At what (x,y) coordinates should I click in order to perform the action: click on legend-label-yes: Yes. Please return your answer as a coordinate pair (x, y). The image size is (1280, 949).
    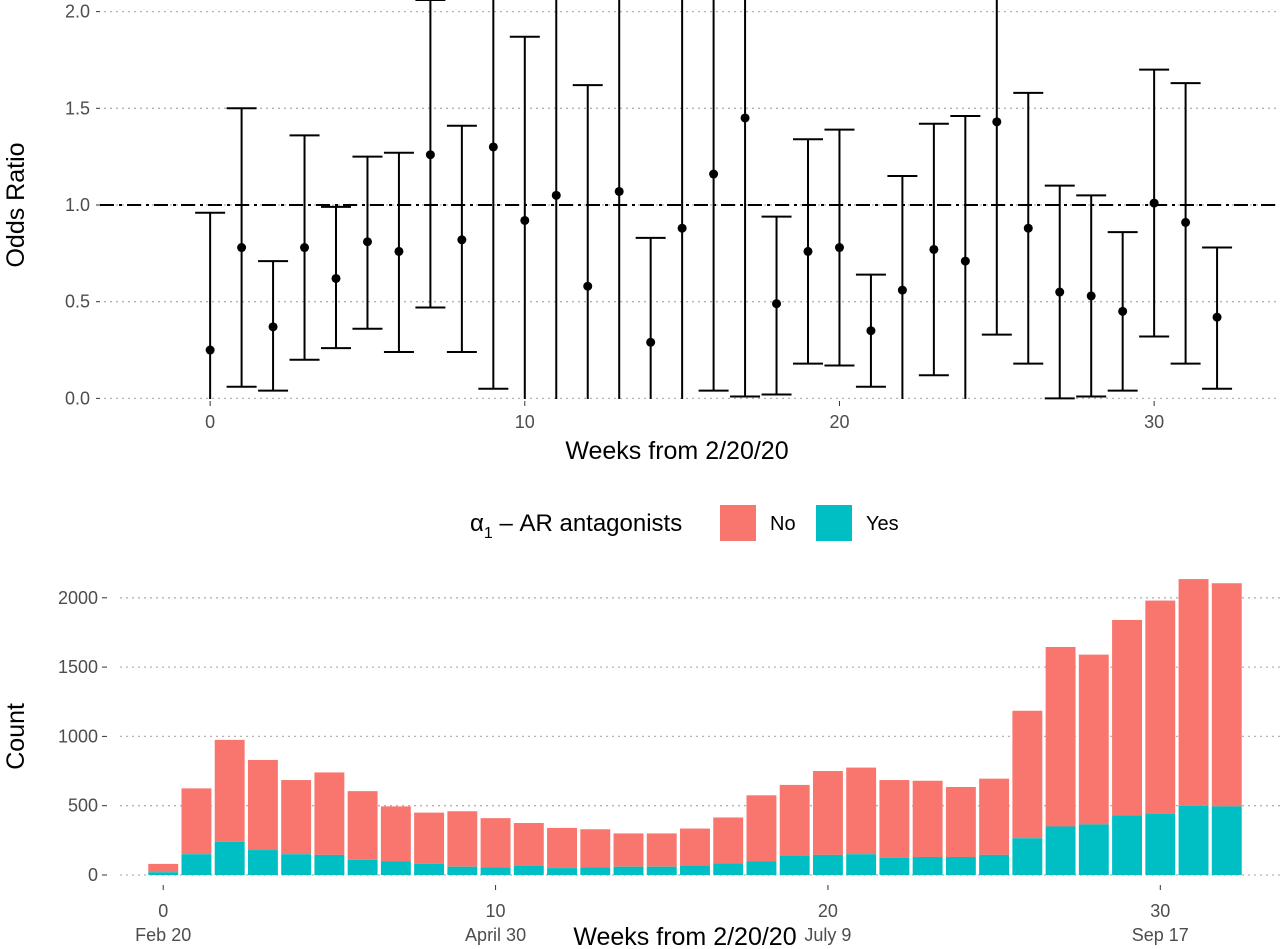
    Looking at the image, I should click on (882, 524).